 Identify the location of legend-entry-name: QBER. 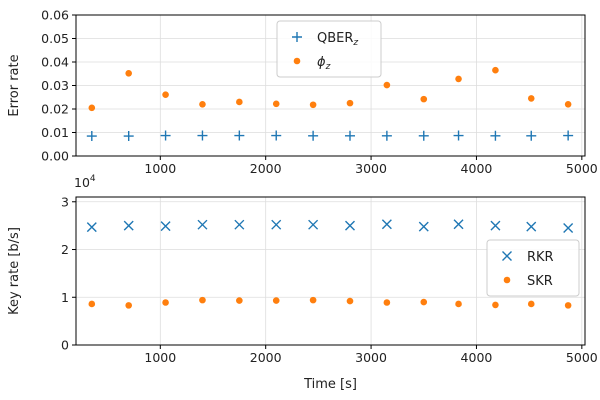
(335, 38).